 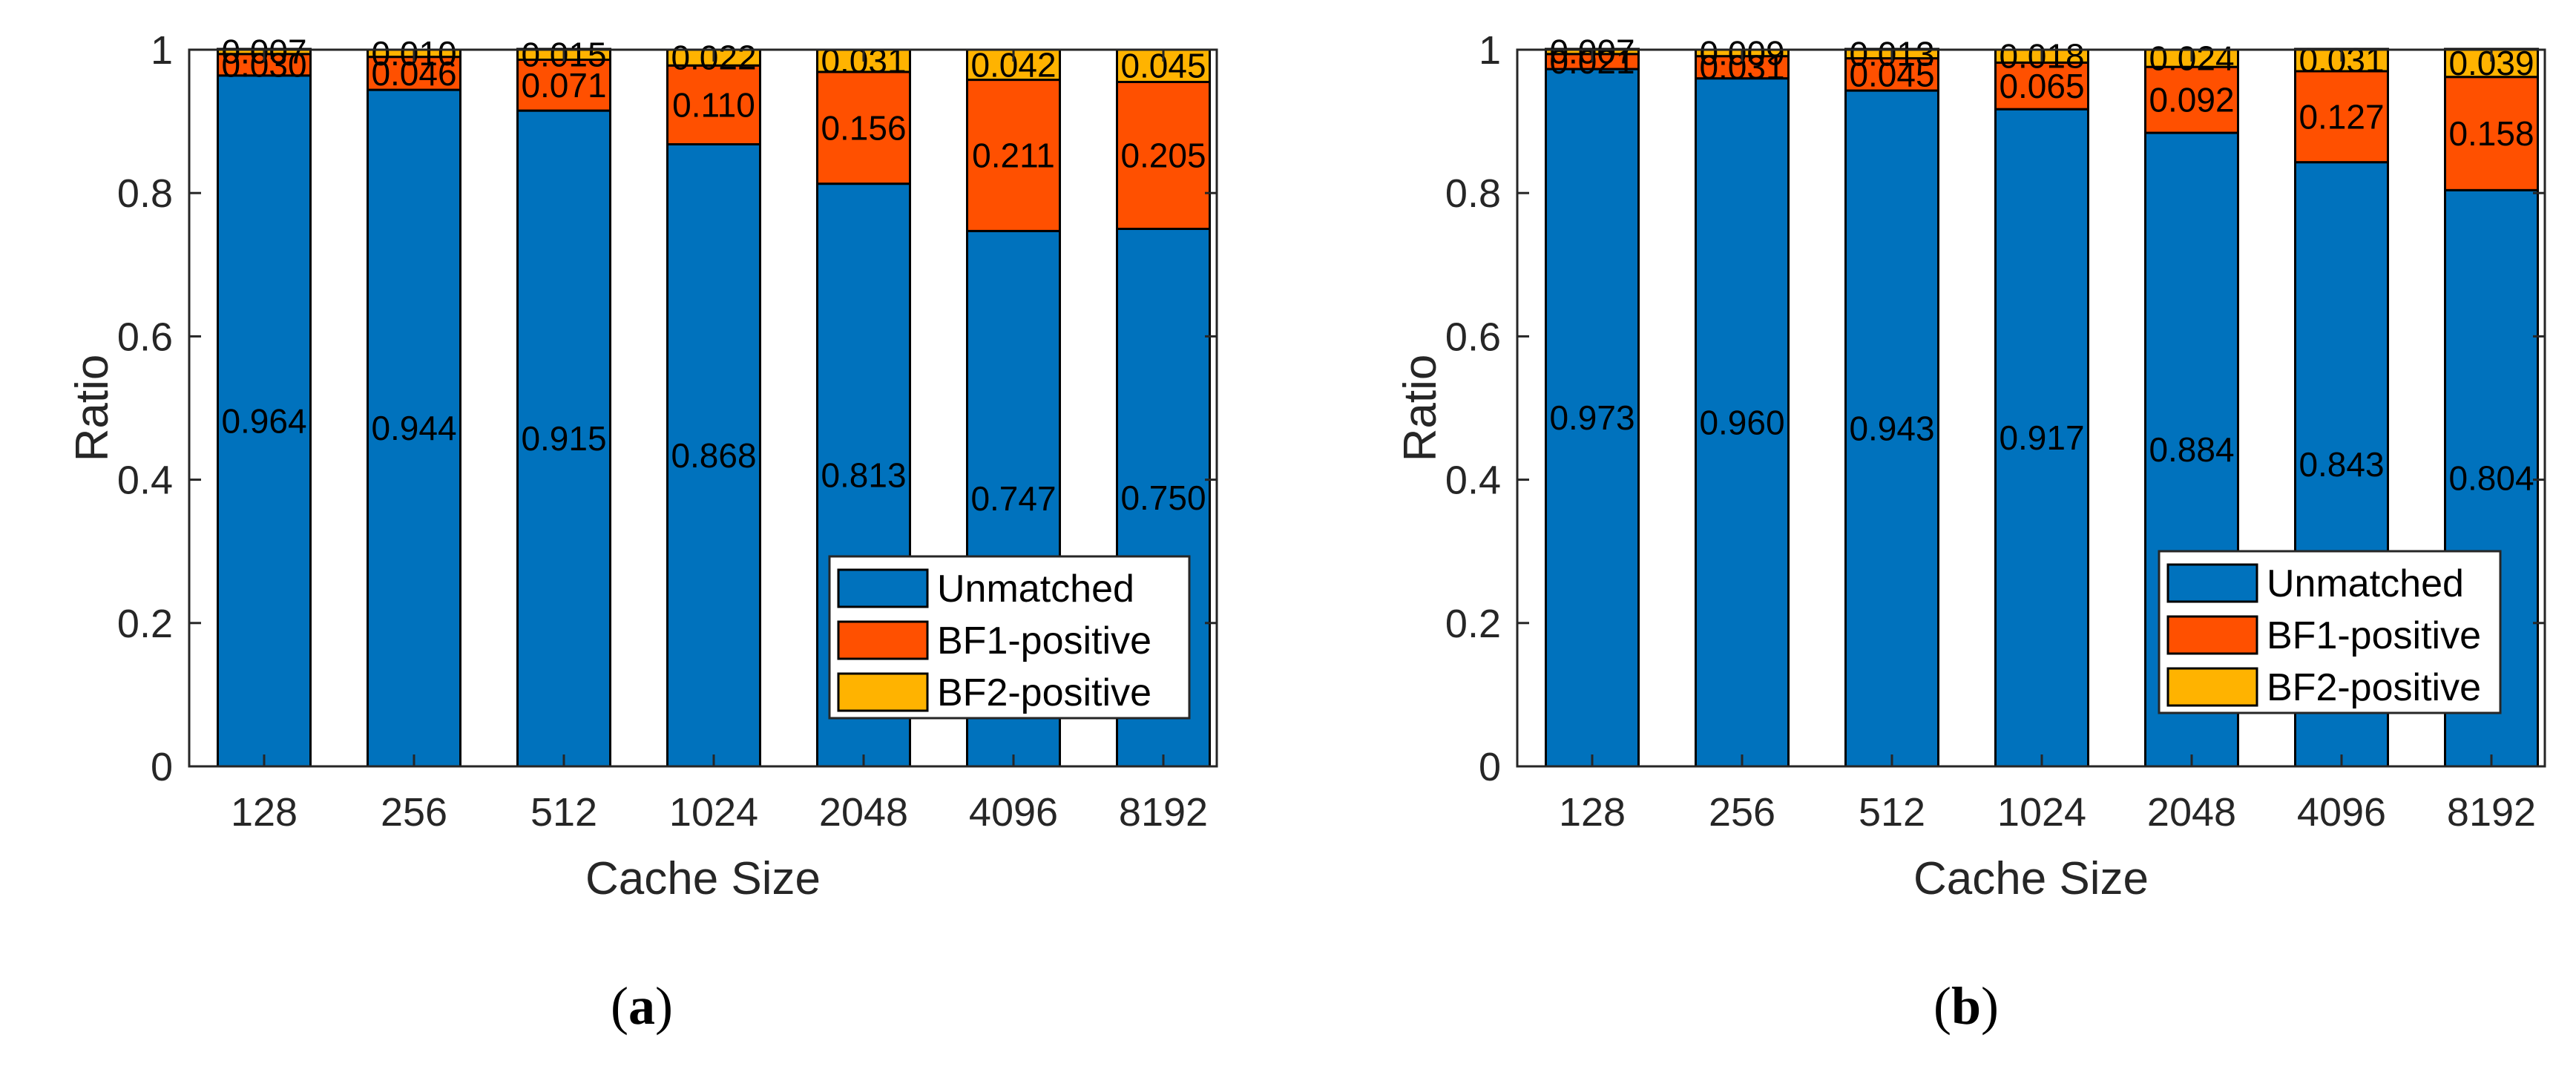 I want to click on data-label-unmatched-256: 0.944, so click(x=413, y=428).